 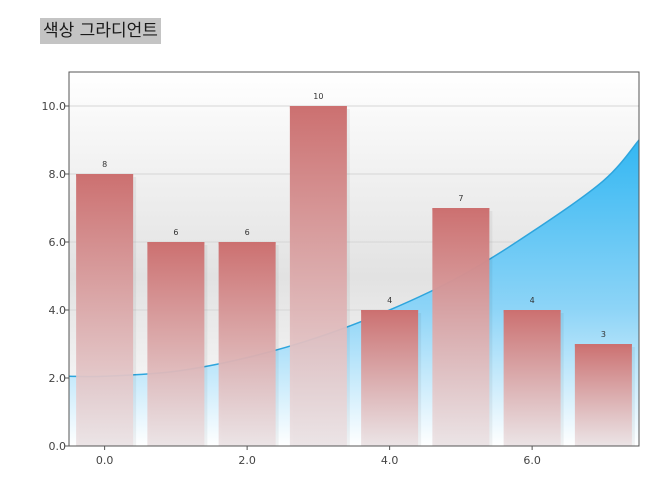 What do you see at coordinates (58, 446) in the screenshot?
I see `y-tick-label: 0.0` at bounding box center [58, 446].